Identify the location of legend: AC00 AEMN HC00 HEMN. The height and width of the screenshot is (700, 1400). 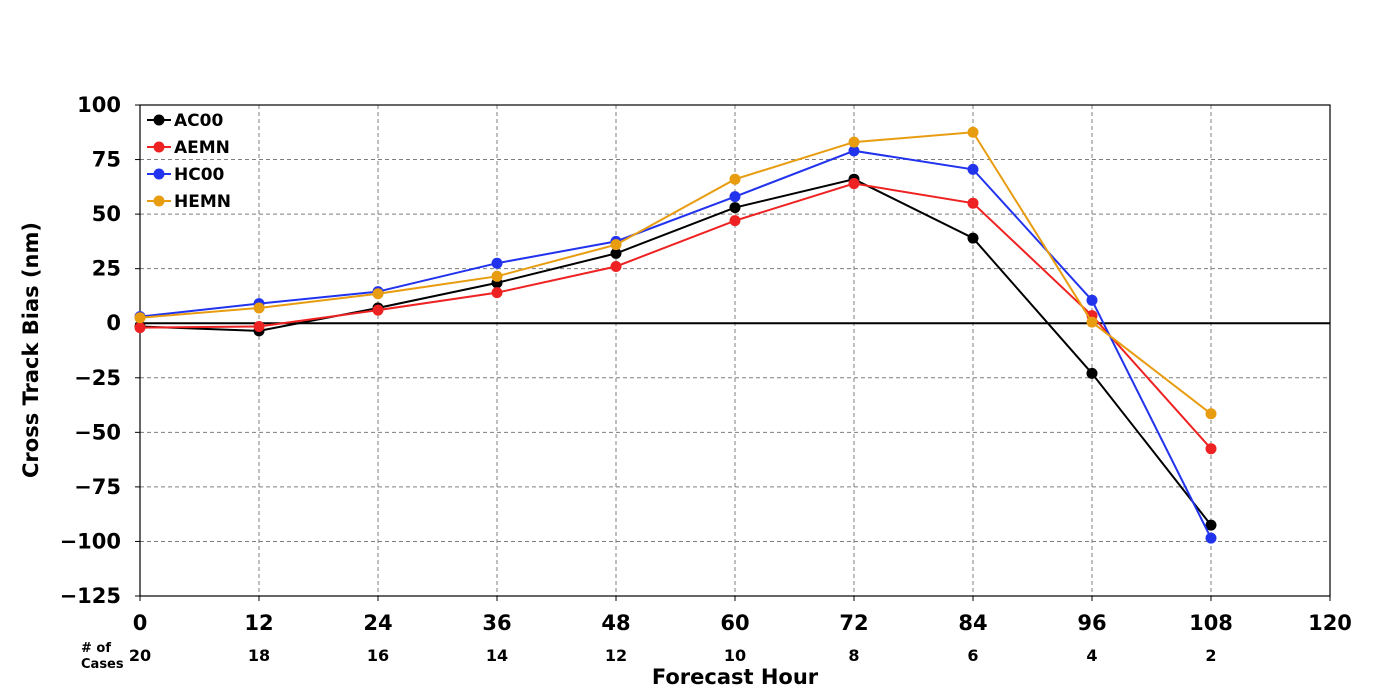
(189, 161).